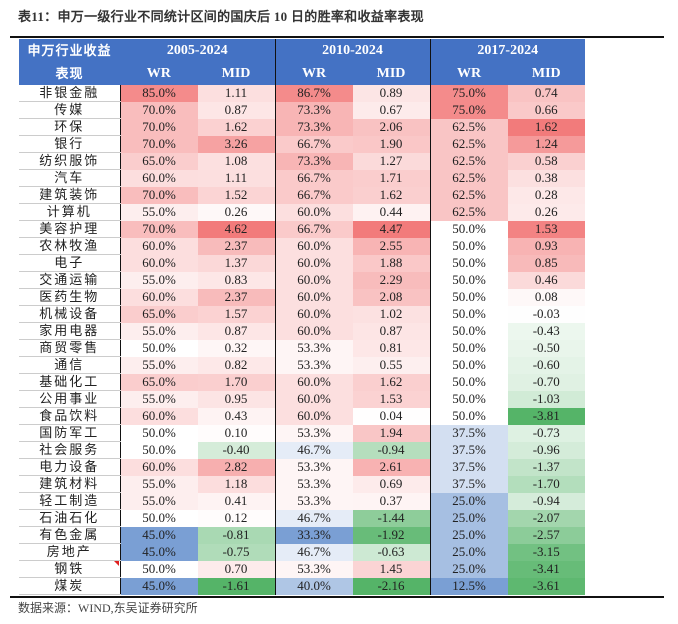  What do you see at coordinates (391, 348) in the screenshot?
I see `mid-return-cell: 0.81` at bounding box center [391, 348].